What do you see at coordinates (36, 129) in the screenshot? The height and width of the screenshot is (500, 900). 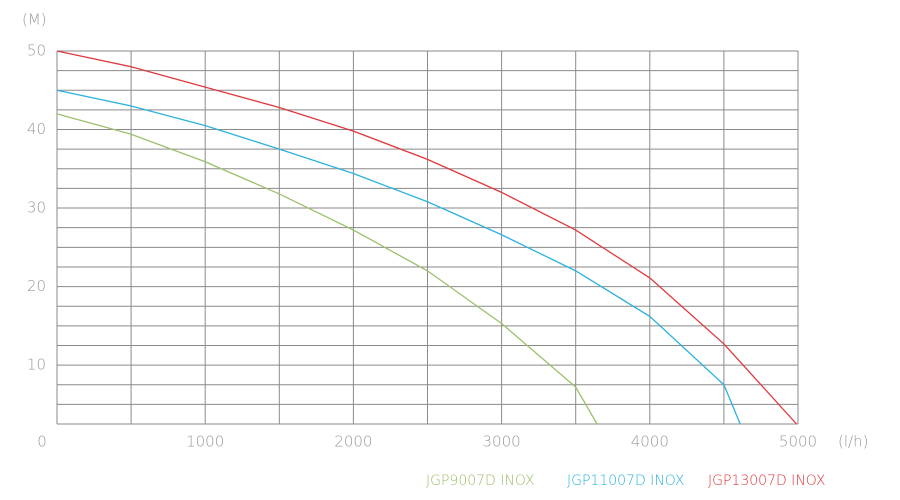 I see `y-tick-label: 40` at bounding box center [36, 129].